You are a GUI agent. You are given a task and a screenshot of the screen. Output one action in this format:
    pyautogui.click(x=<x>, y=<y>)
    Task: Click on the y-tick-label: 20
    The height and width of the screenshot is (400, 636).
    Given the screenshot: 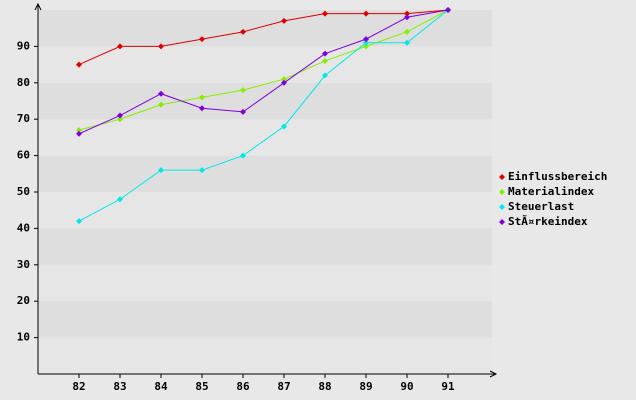 What is the action you would take?
    pyautogui.click(x=23, y=300)
    